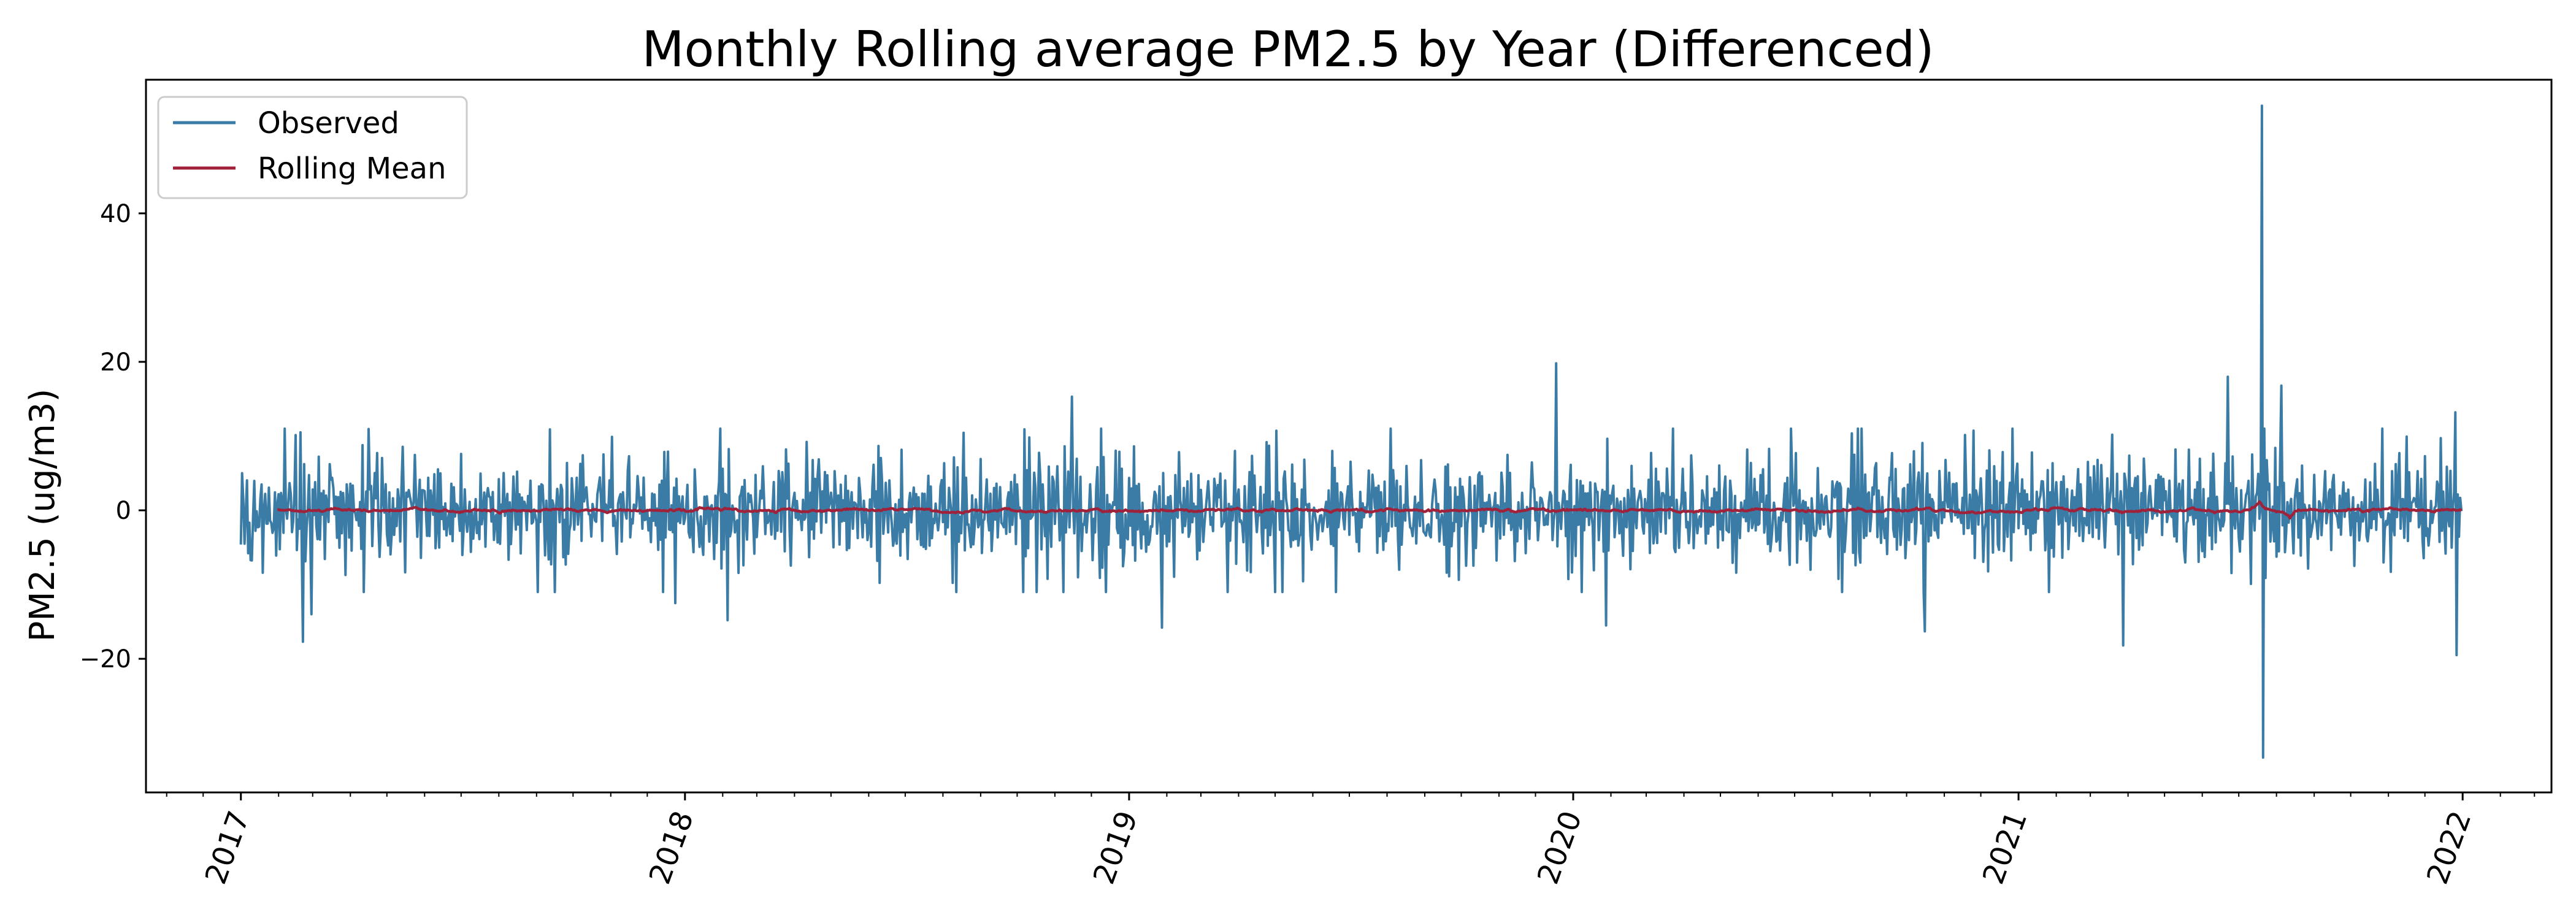 This screenshot has width=2576, height=920. What do you see at coordinates (113, 436) in the screenshot?
I see `y-axis: −20 0 20 40` at bounding box center [113, 436].